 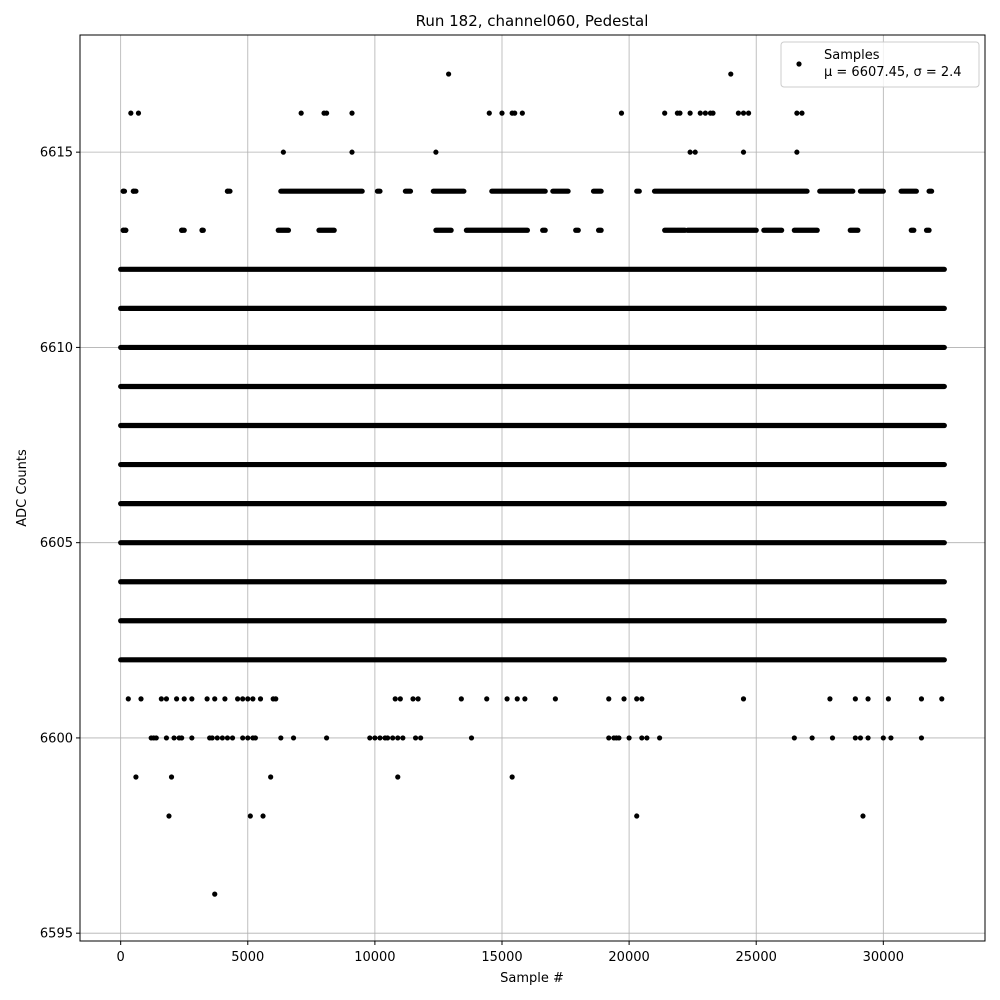 What do you see at coordinates (121, 957) in the screenshot?
I see `x-tick-label: 0` at bounding box center [121, 957].